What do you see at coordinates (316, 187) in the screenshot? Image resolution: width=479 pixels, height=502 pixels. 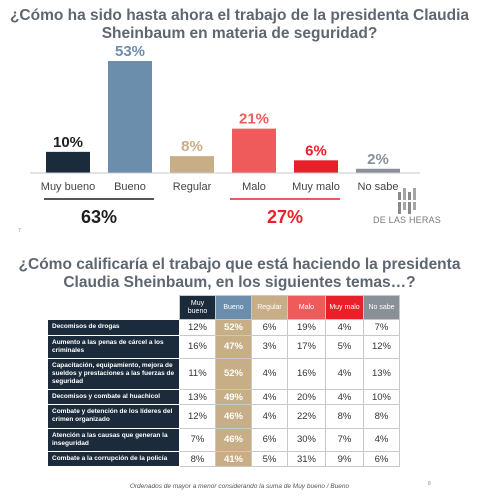 I see `category-label: Muy malo` at bounding box center [316, 187].